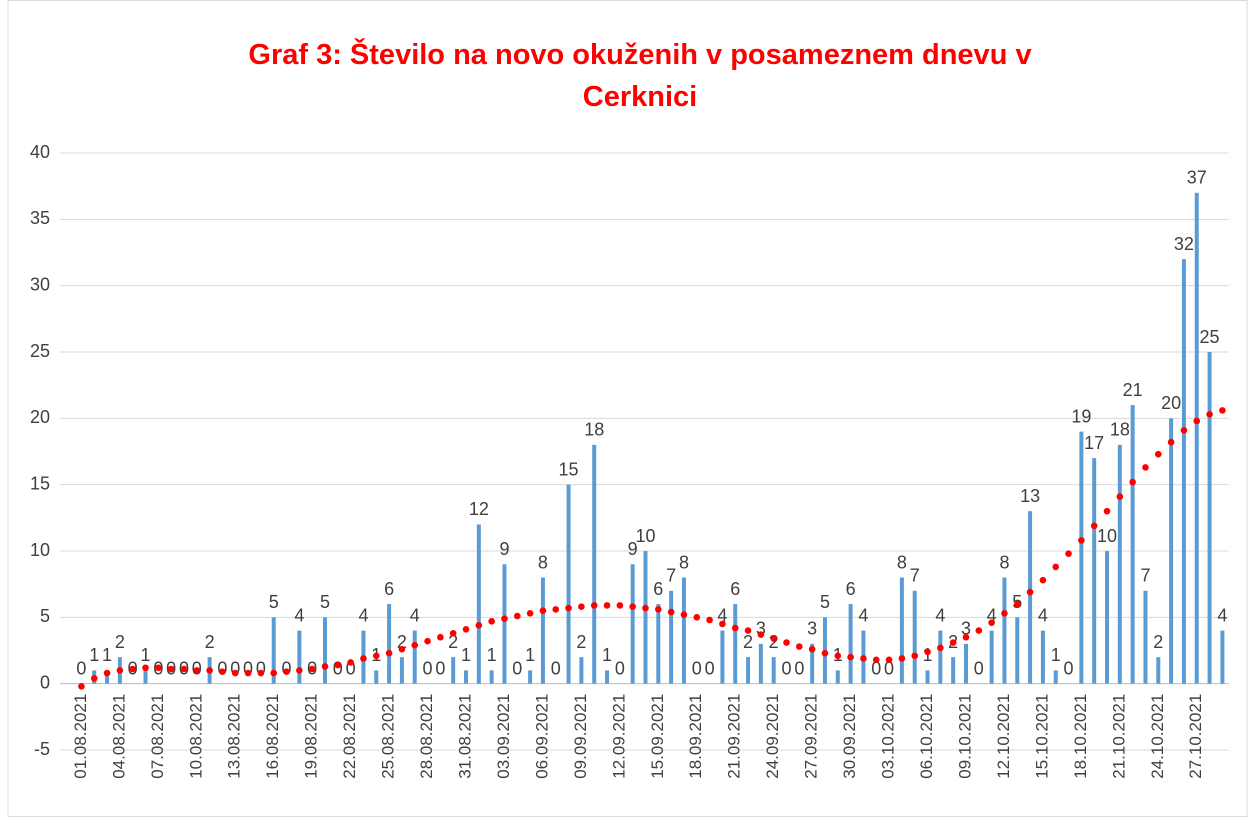 This screenshot has height=817, width=1248. Describe the element at coordinates (272, 736) in the screenshot. I see `x-tick-label: 16.08.2021` at that location.